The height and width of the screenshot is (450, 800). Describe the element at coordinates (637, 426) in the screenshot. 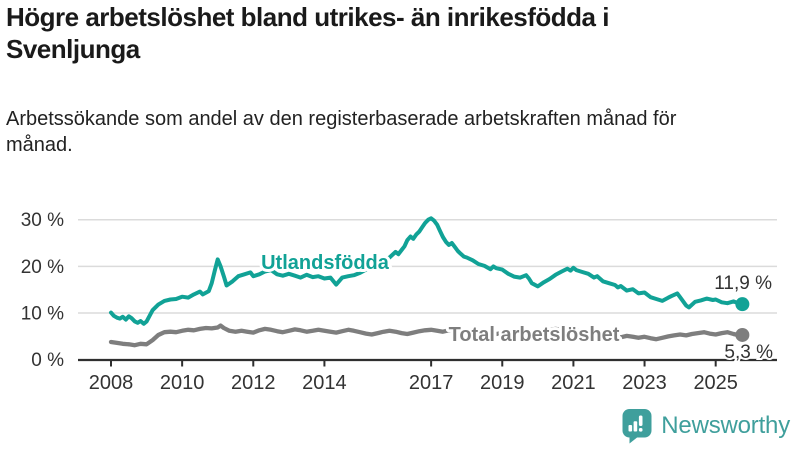

I see `bar-chart-speech-bubble-icon` at that location.